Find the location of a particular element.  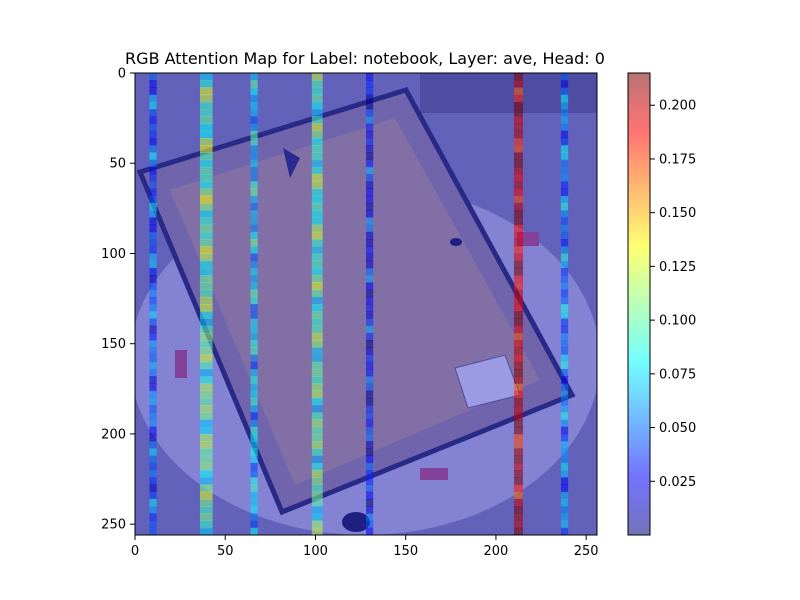

colorbar: 0.025 0.050 0.075 0.100 0.125 0.150 0.175 0.200 is located at coordinates (661, 304).